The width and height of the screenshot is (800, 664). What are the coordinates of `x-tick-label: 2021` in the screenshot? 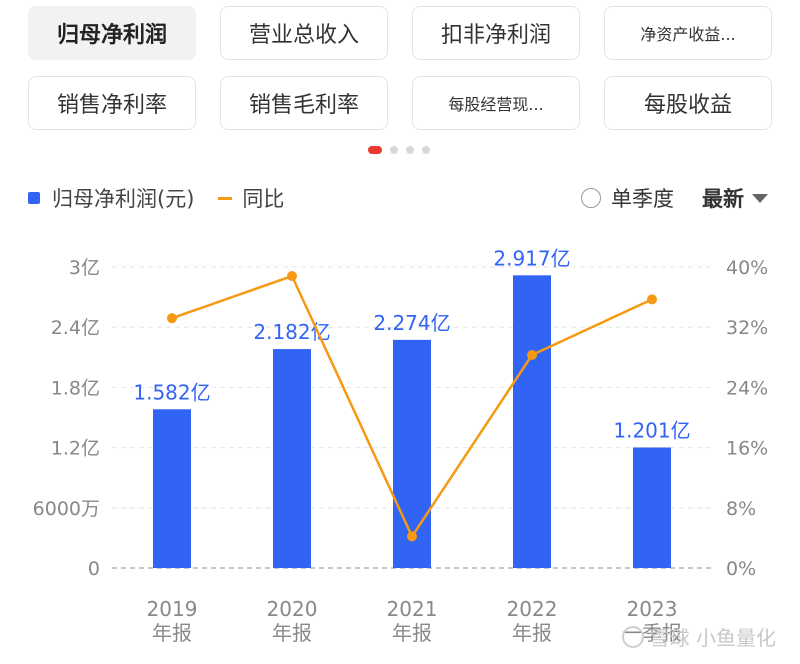 It's located at (412, 609).